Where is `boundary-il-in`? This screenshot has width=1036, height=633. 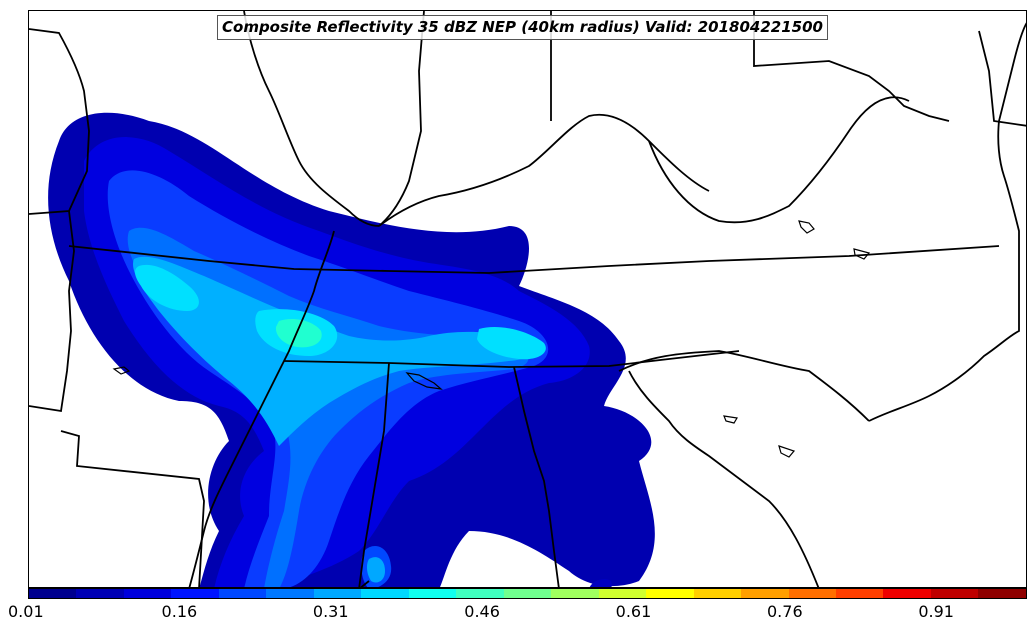
boundary-il-in is located at coordinates (311, 119).